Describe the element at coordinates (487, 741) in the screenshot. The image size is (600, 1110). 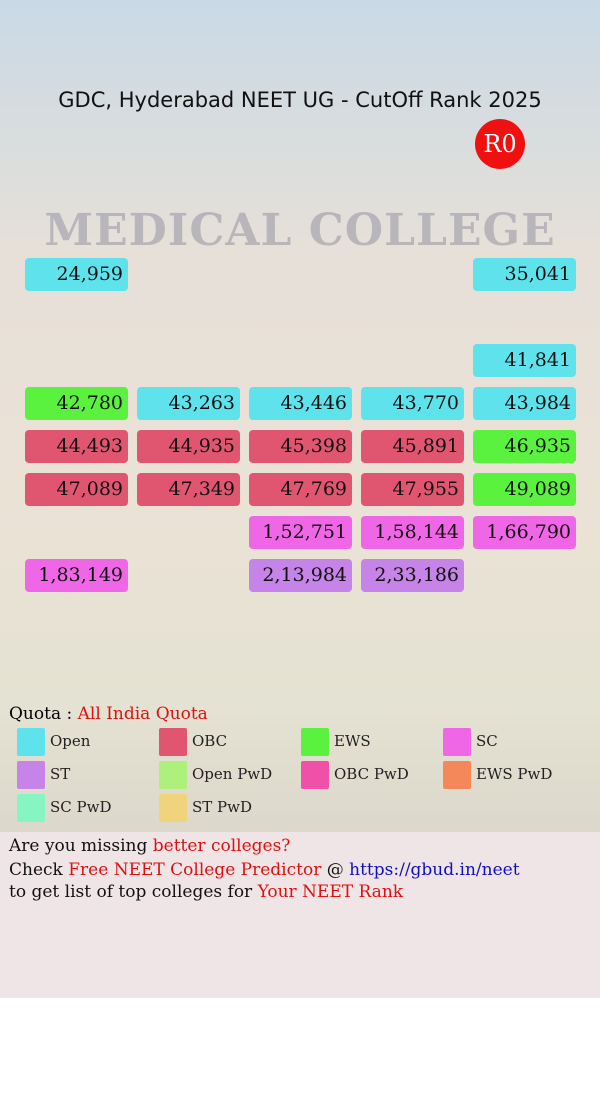
I see `legend-label: SC` at that location.